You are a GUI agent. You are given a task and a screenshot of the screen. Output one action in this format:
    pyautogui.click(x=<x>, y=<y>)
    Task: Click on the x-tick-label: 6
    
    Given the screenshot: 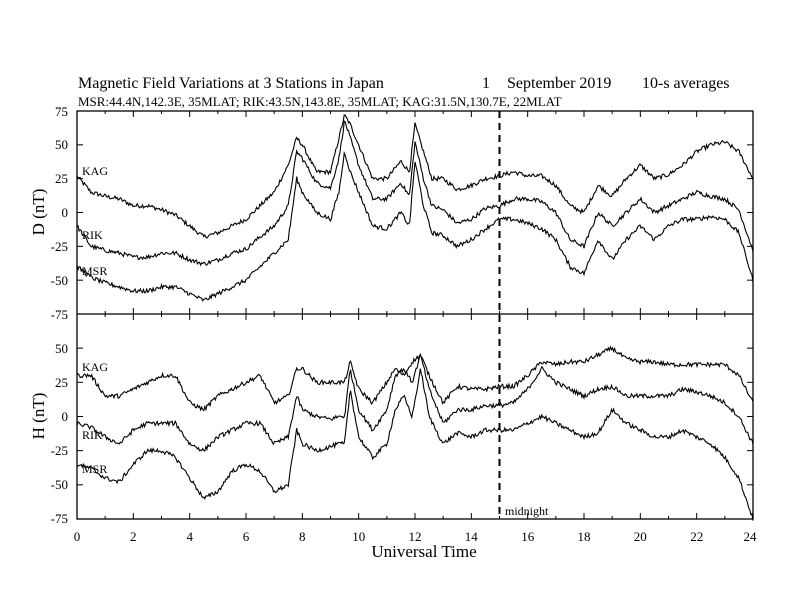 What is the action you would take?
    pyautogui.click(x=246, y=536)
    